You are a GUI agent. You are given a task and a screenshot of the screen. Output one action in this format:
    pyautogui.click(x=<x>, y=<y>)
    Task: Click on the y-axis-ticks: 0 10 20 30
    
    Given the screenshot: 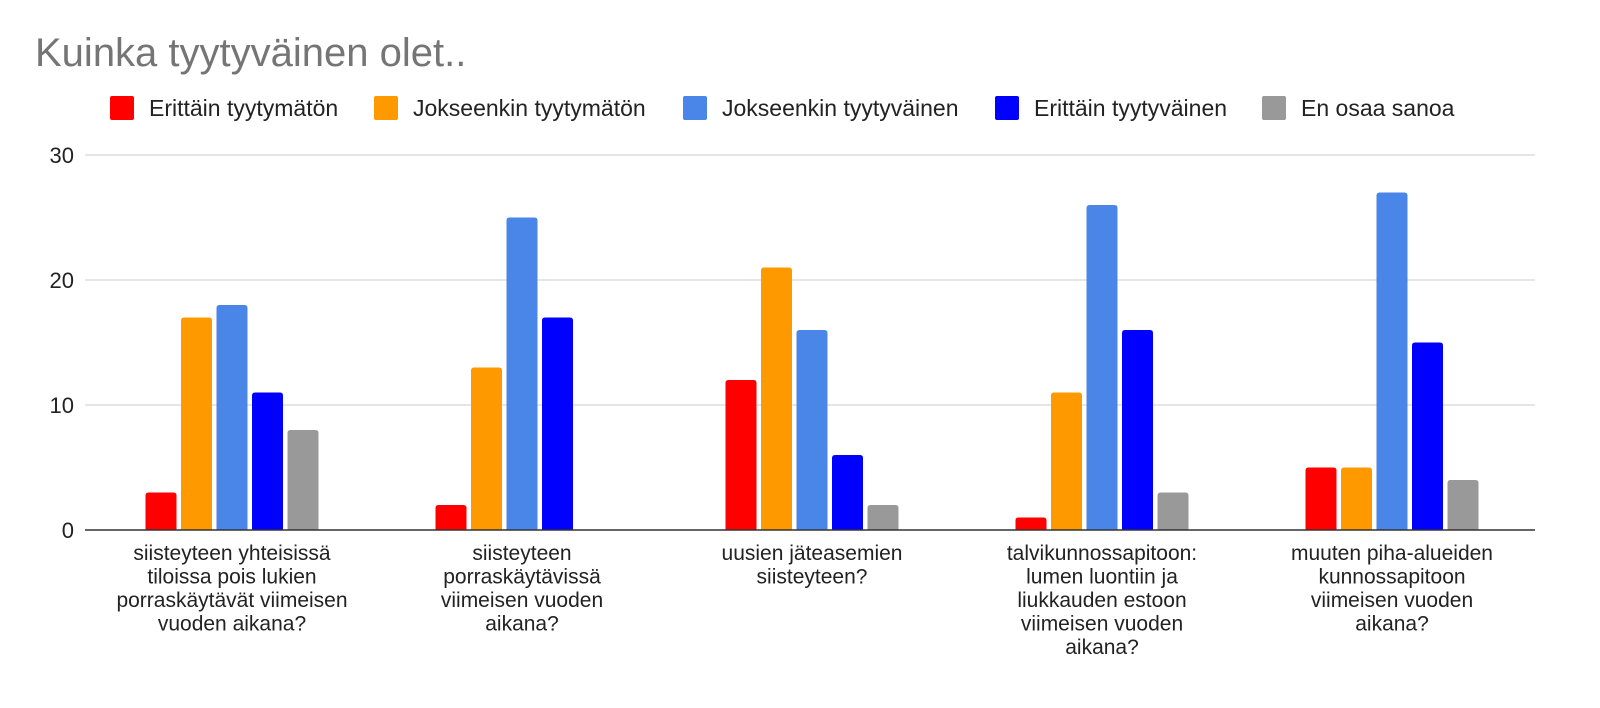 What is the action you would take?
    pyautogui.click(x=62, y=343)
    